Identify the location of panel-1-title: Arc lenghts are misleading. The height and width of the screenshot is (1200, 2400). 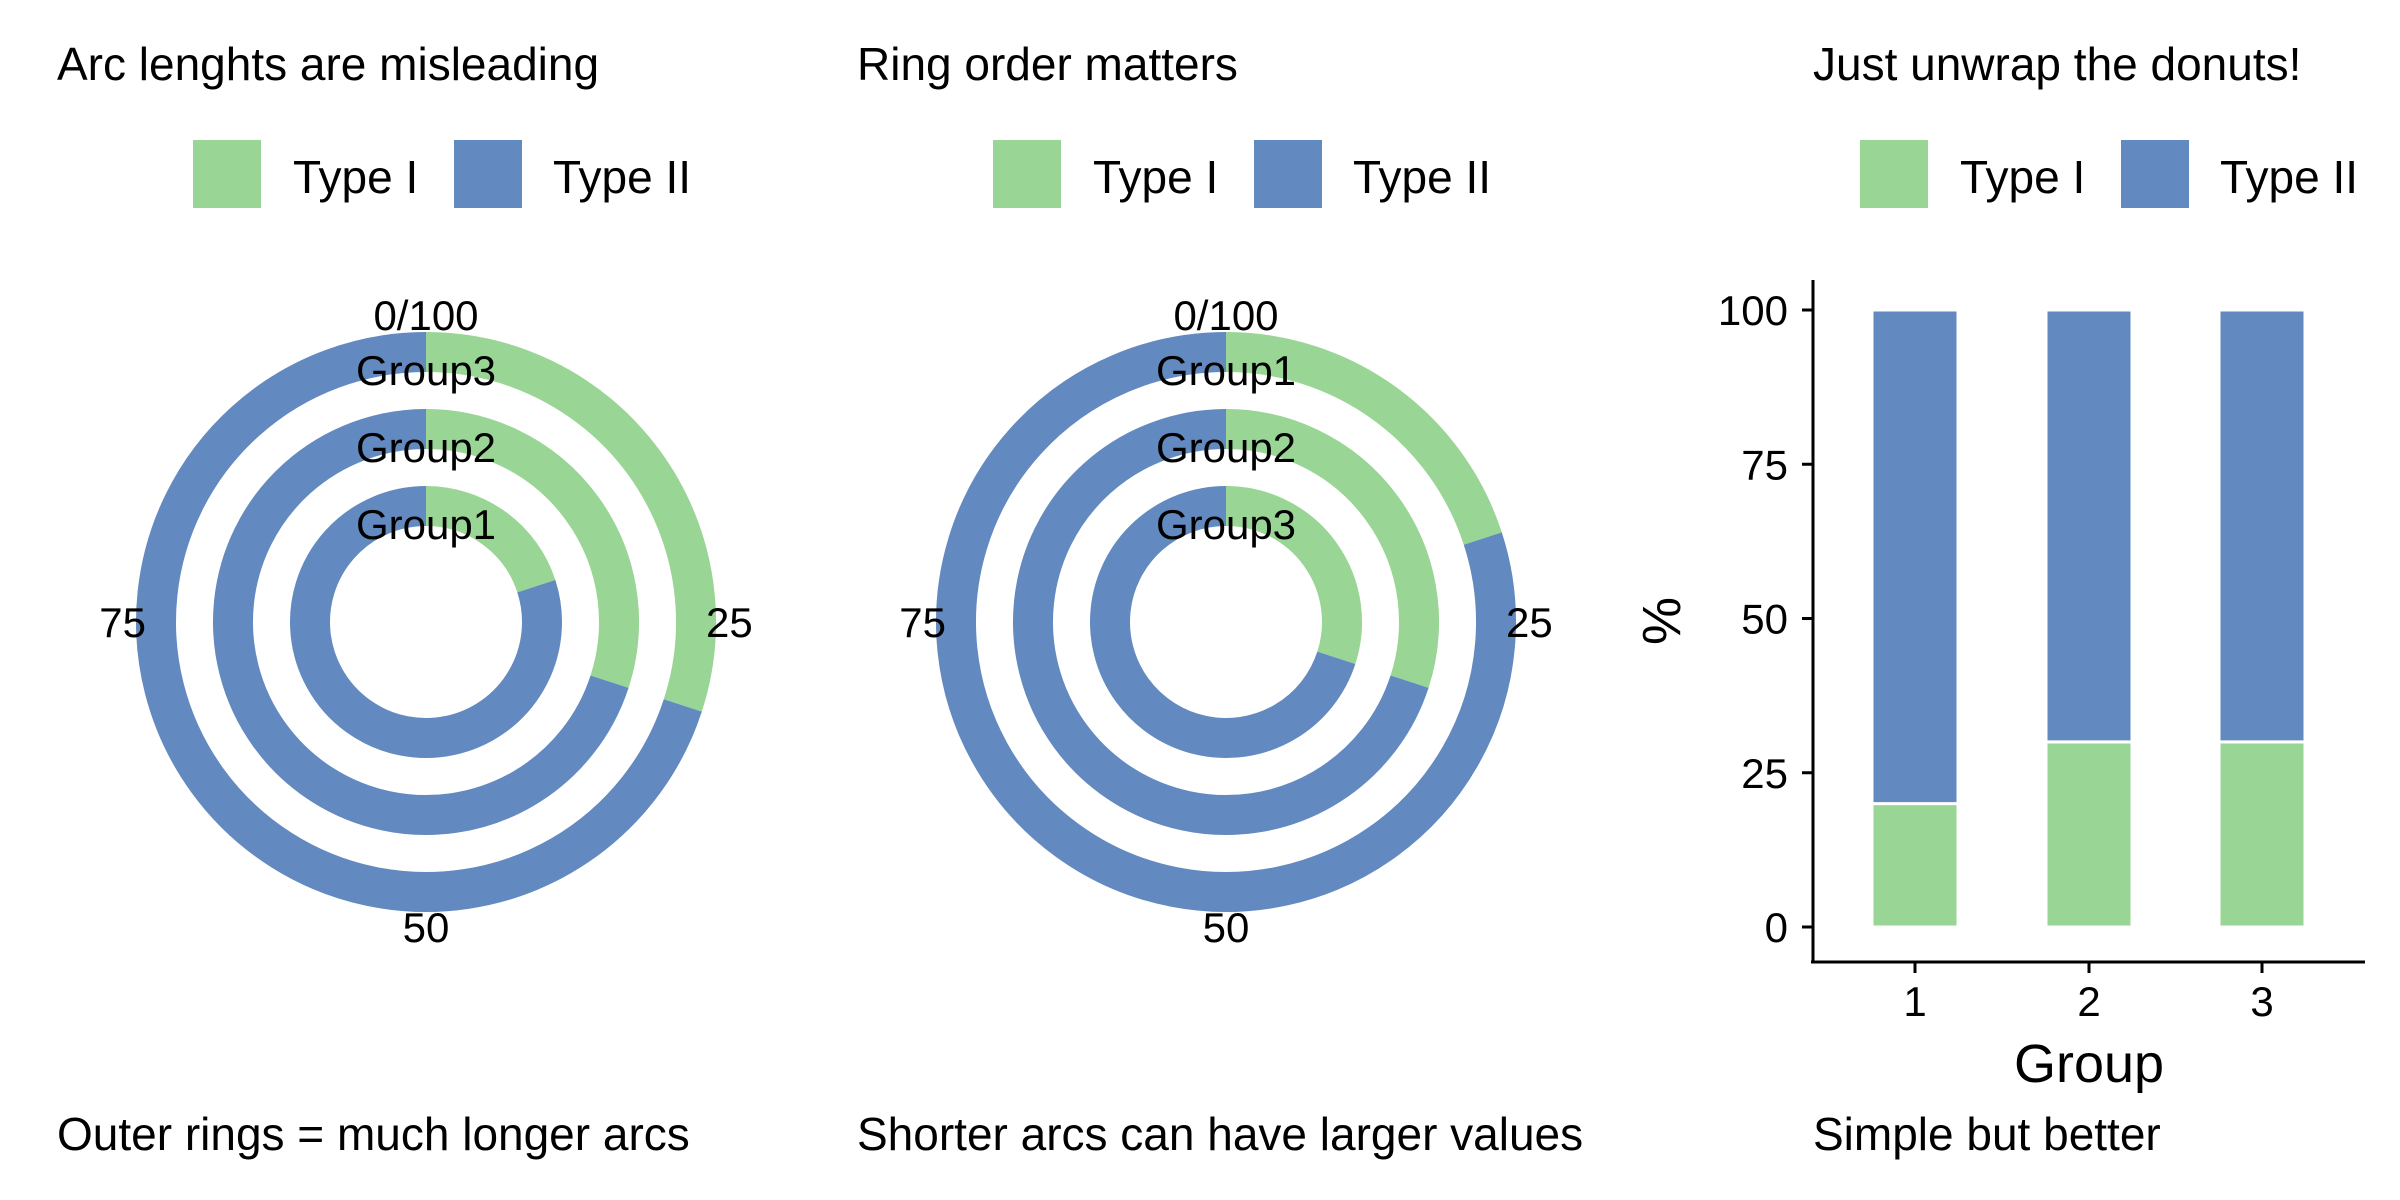
(328, 64).